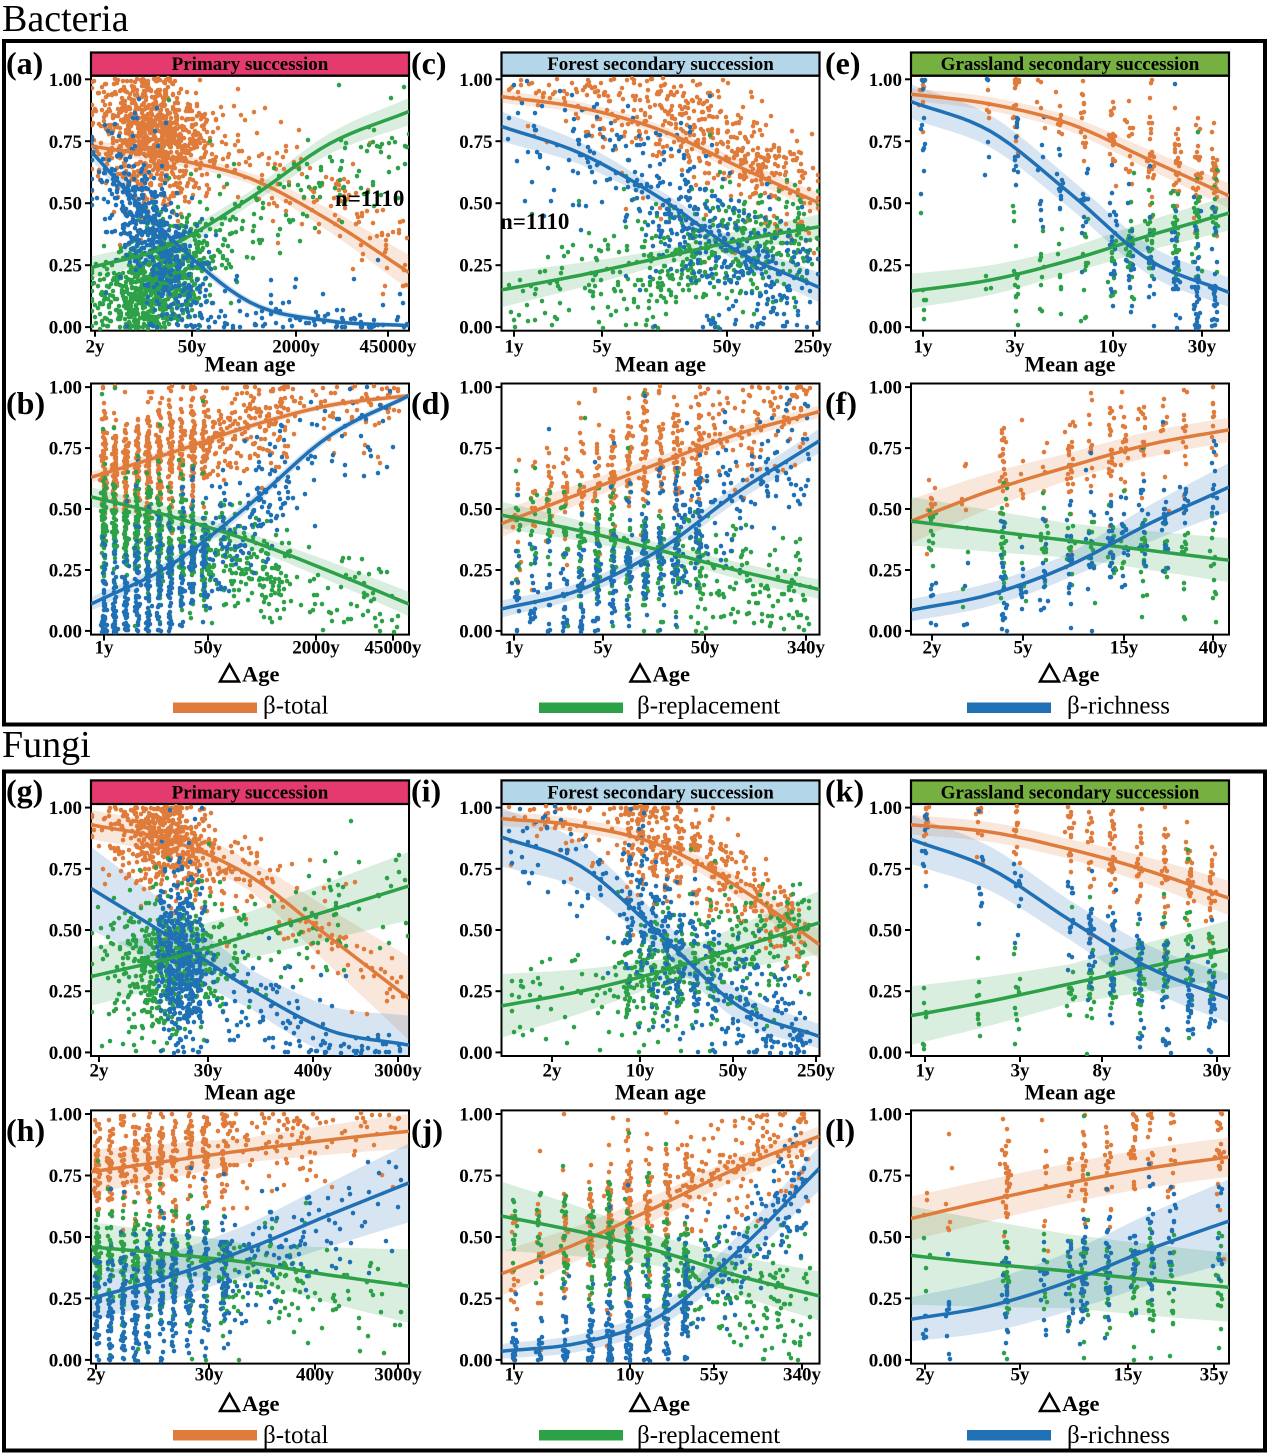 The width and height of the screenshot is (1269, 1456). I want to click on svg-text: (f), so click(841, 403).